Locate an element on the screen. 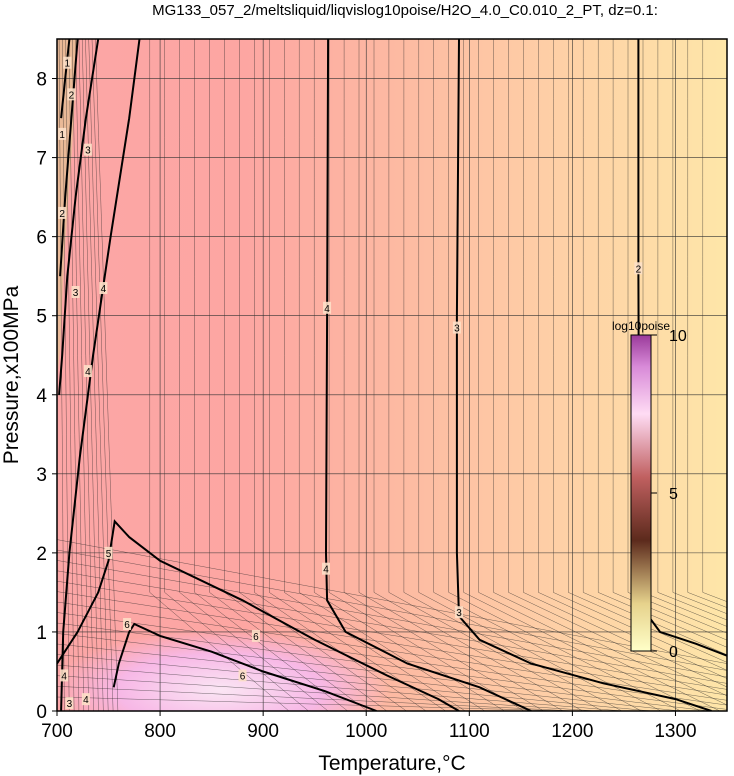  contour-label-text: 5 is located at coordinates (109, 554).